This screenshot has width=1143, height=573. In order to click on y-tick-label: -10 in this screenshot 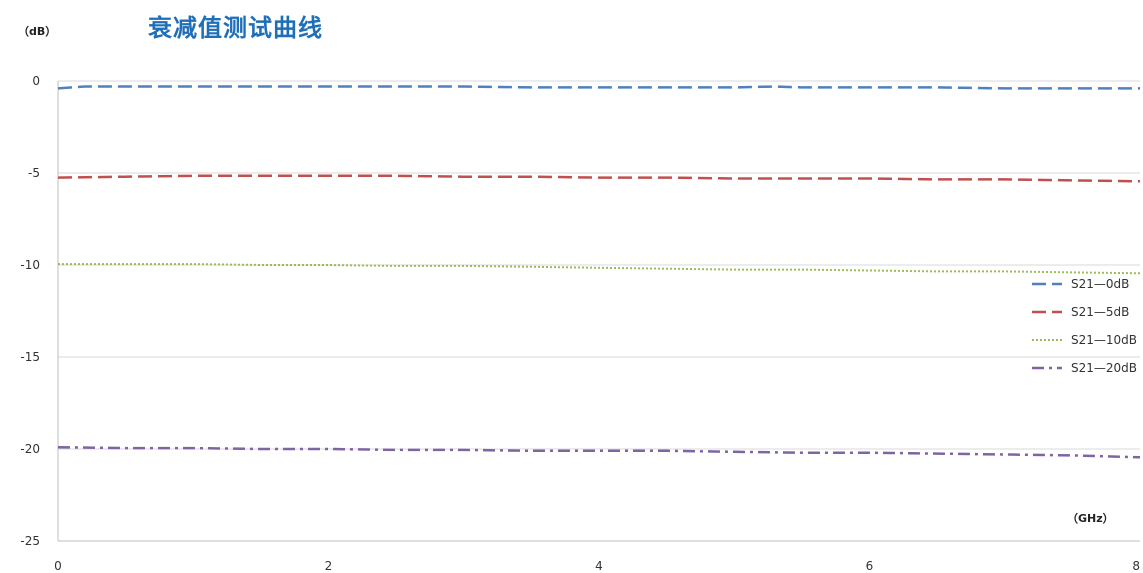, I will do `click(30, 265)`.